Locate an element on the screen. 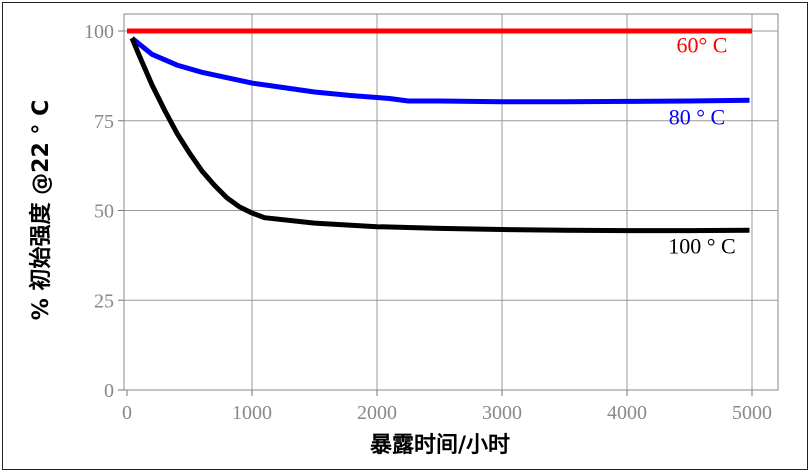  series-line is located at coordinates (440, 70).